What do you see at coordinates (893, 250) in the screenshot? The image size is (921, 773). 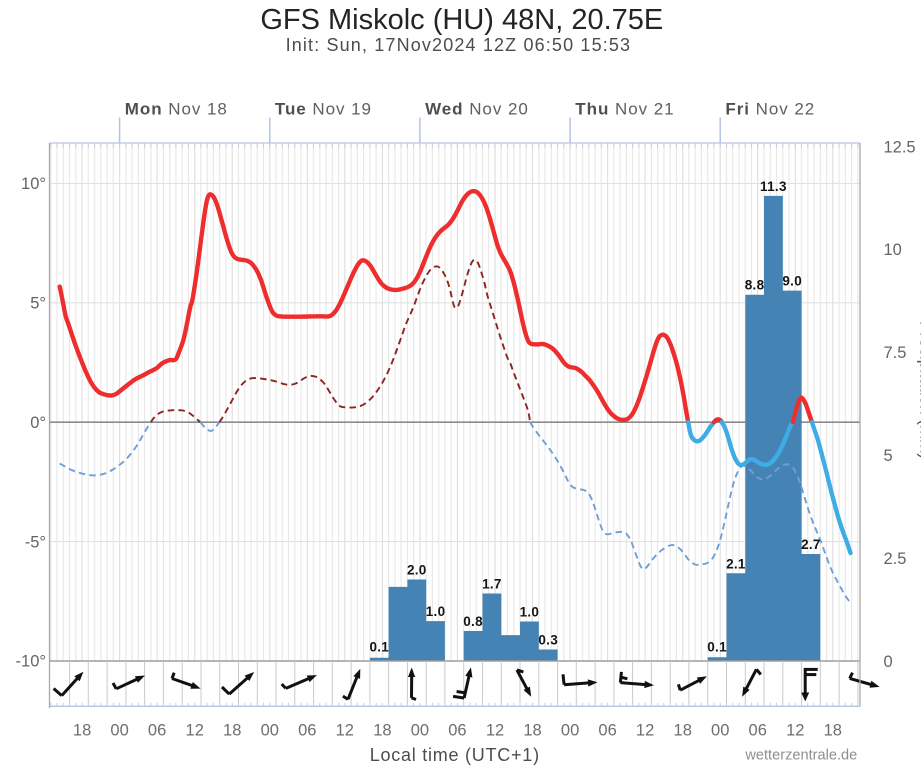 I see `svg-text: 10` at bounding box center [893, 250].